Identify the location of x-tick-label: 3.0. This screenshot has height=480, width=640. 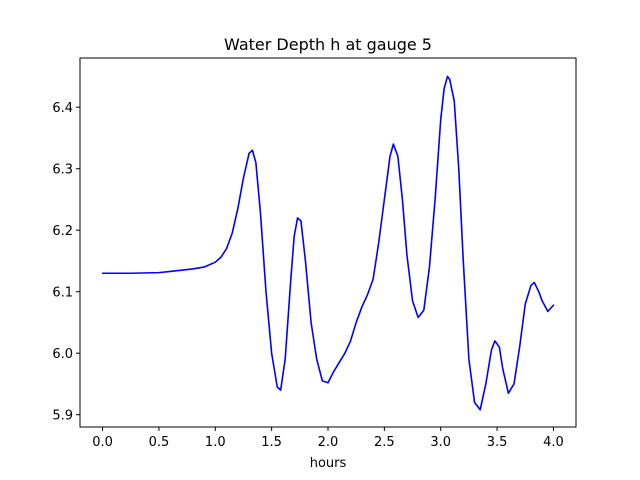
(440, 442).